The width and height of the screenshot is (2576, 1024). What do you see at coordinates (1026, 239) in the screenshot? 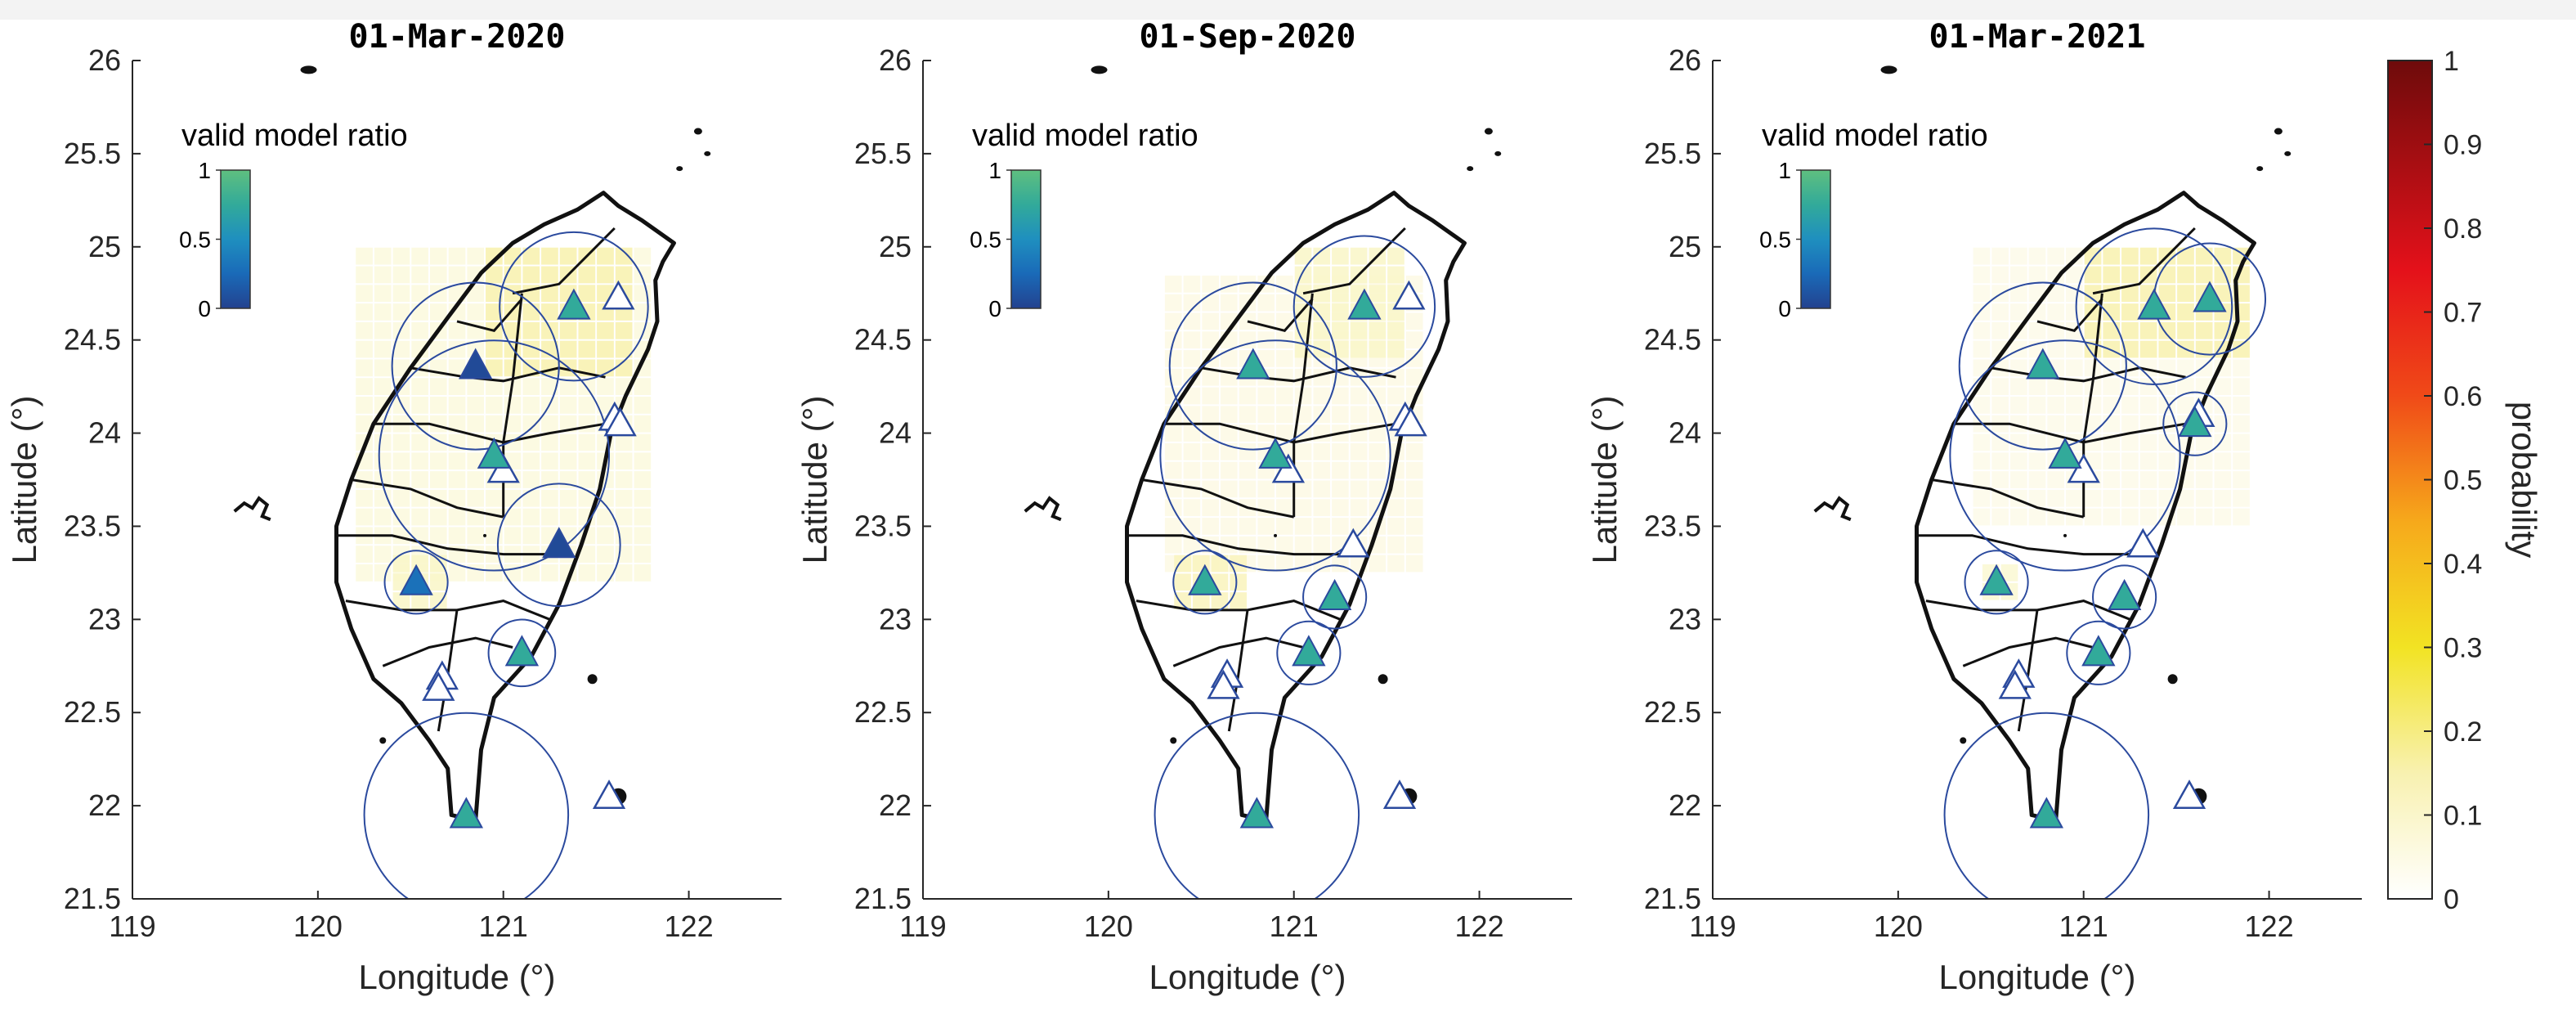
I see `inset-colorbar` at bounding box center [1026, 239].